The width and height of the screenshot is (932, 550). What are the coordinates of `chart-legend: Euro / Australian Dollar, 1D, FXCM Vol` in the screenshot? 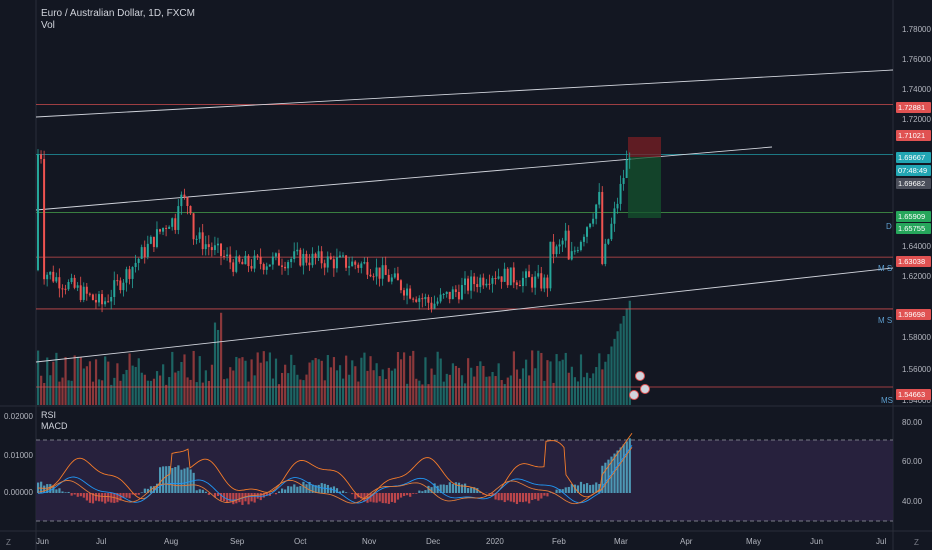 It's located at (118, 20).